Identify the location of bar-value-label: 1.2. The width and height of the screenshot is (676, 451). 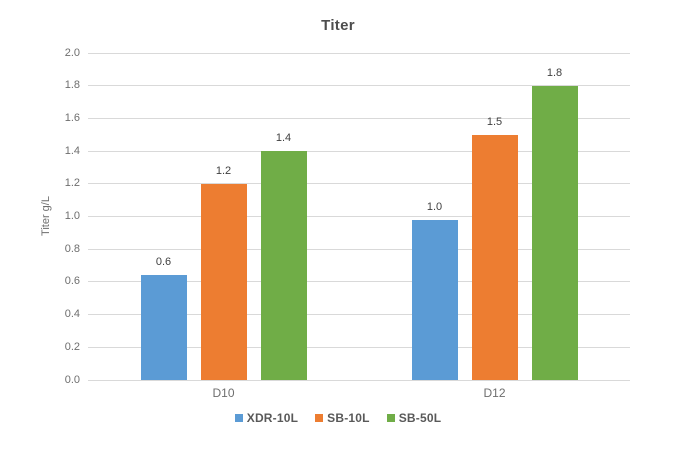
(223, 170).